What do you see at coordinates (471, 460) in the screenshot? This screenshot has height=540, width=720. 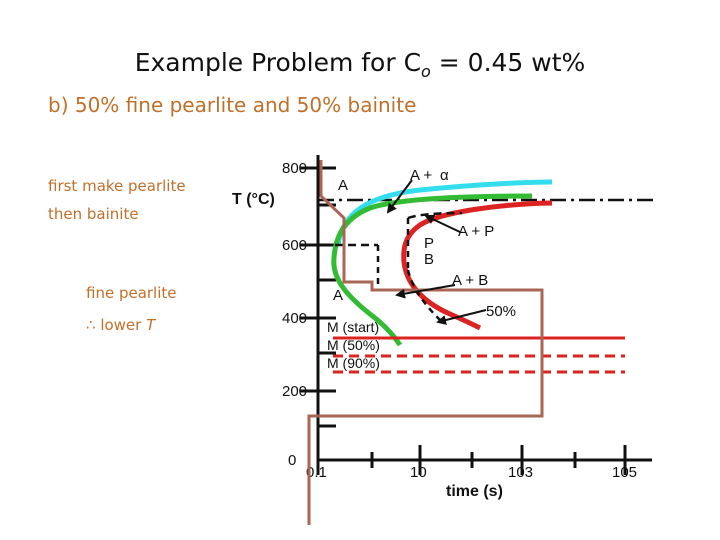 I see `x-ticks` at bounding box center [471, 460].